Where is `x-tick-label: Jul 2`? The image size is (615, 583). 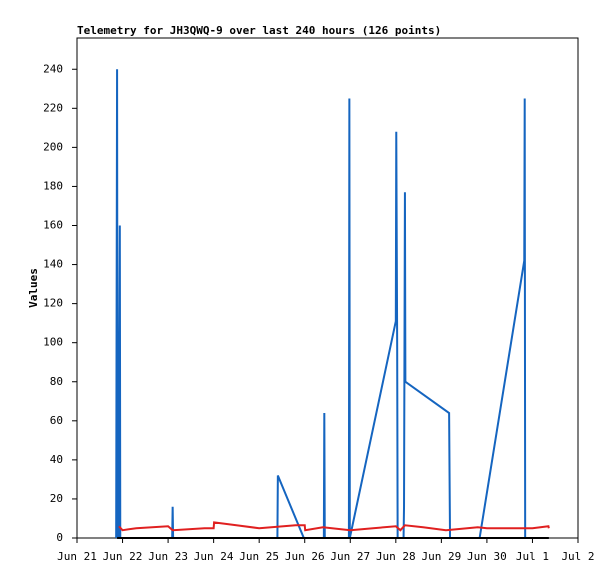
x-tick-label: Jul 2 is located at coordinates (577, 556).